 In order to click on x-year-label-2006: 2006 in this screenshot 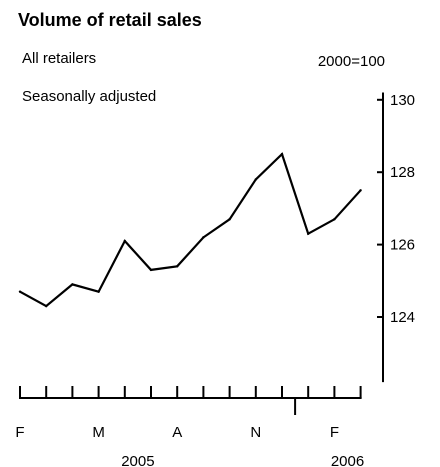, I will do `click(347, 460)`.